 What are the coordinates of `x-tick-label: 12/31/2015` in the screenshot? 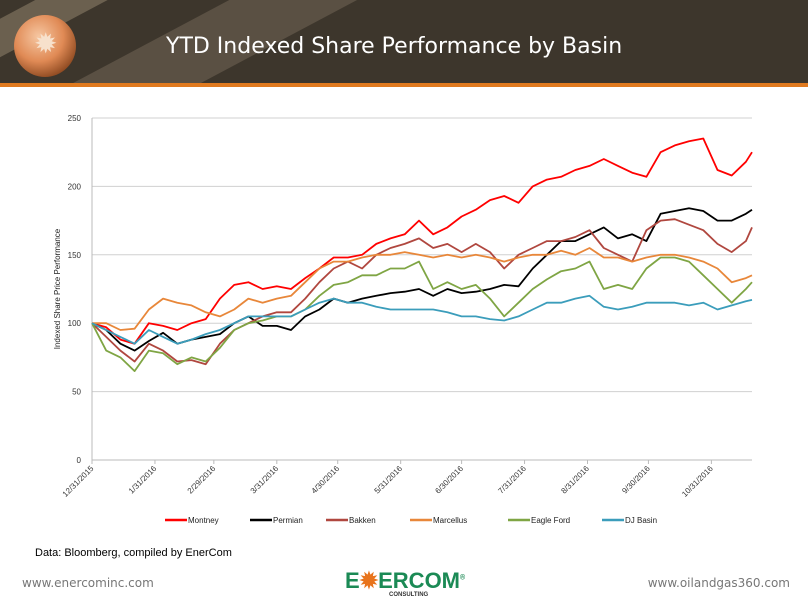 It's located at (78, 481).